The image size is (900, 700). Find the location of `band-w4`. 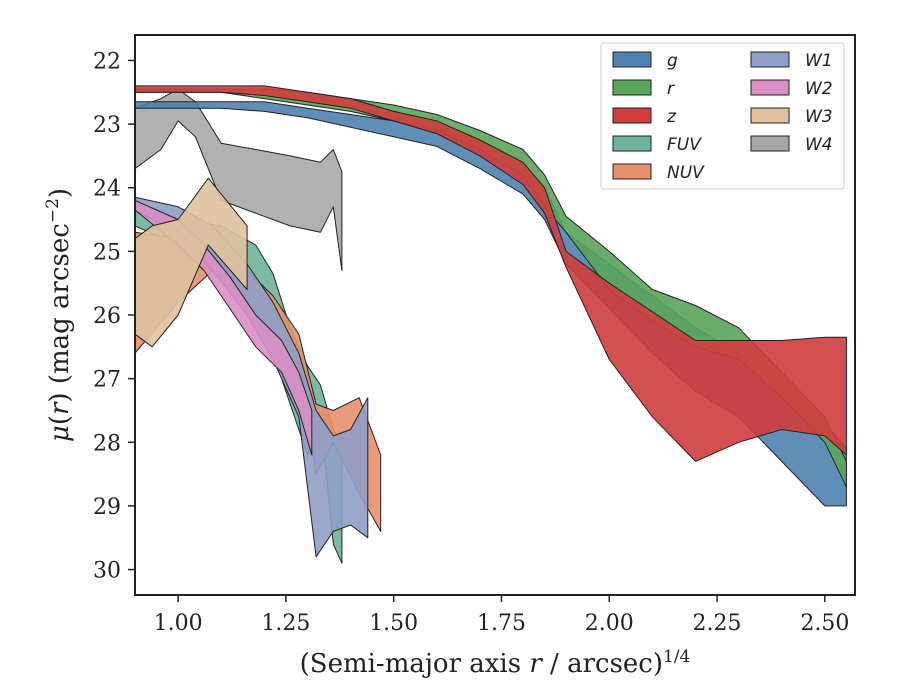

band-w4 is located at coordinates (239, 179).